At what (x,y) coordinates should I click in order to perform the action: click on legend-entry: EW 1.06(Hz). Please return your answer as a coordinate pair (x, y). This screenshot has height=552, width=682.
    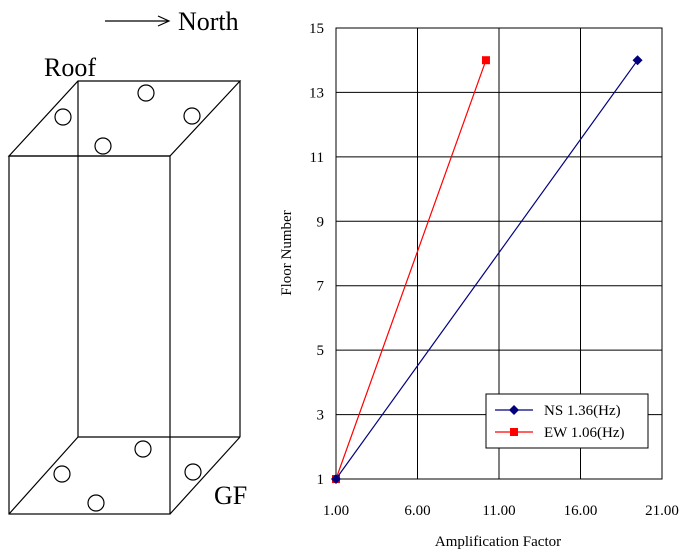
    Looking at the image, I should click on (560, 433).